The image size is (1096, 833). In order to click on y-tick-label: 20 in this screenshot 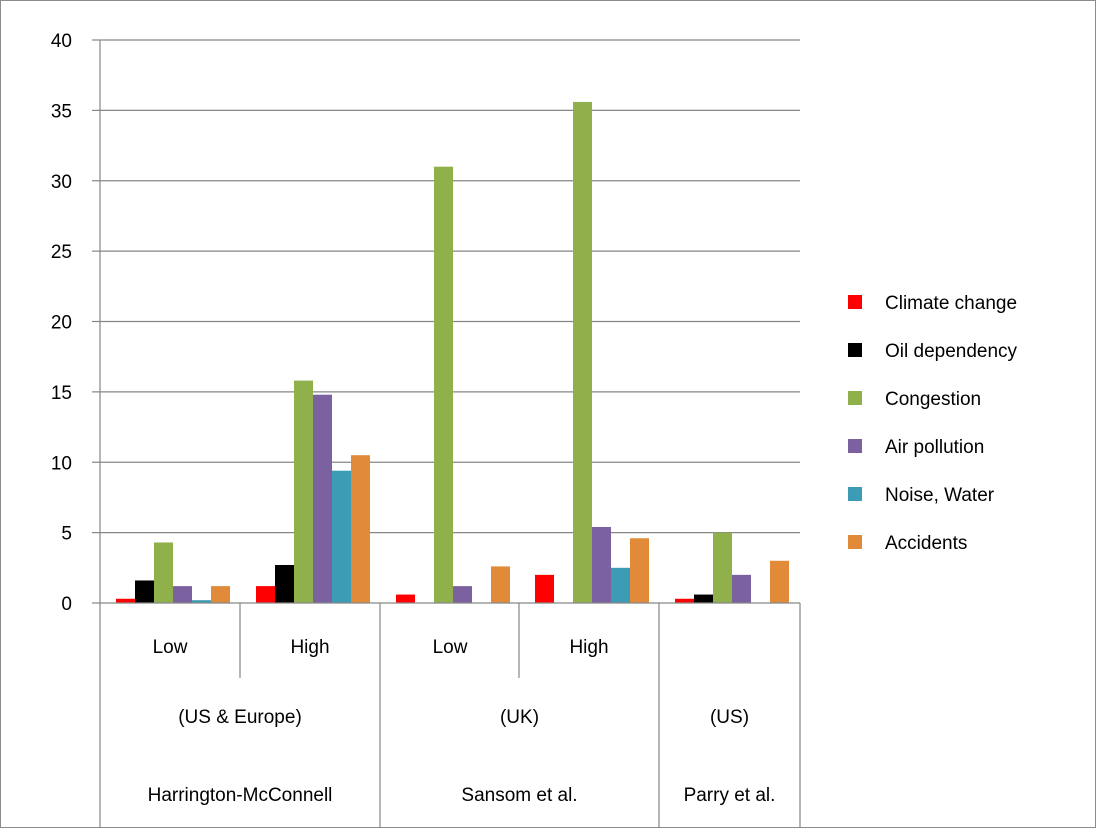, I will do `click(61, 323)`.